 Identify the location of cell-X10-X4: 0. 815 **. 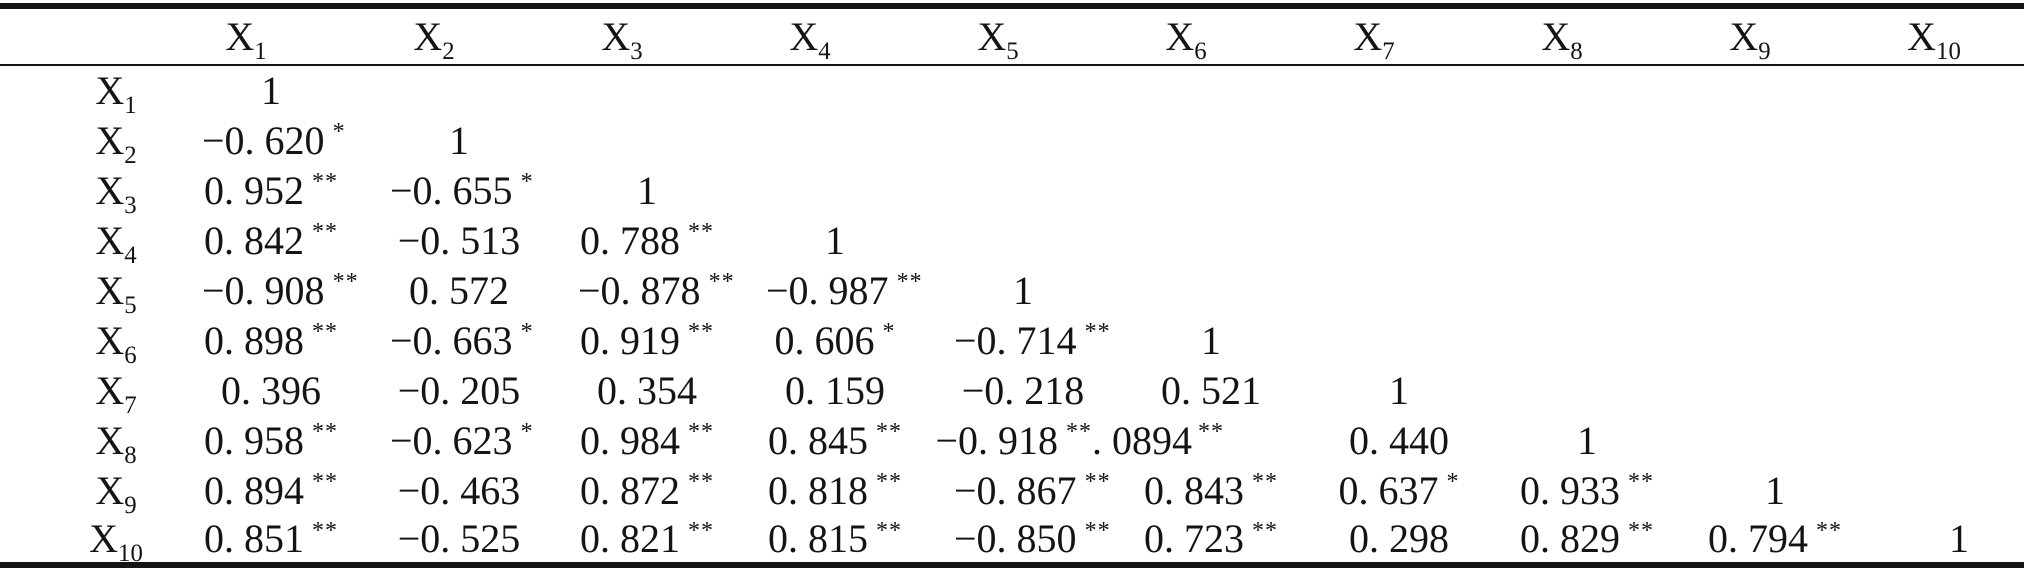
(810, 540).